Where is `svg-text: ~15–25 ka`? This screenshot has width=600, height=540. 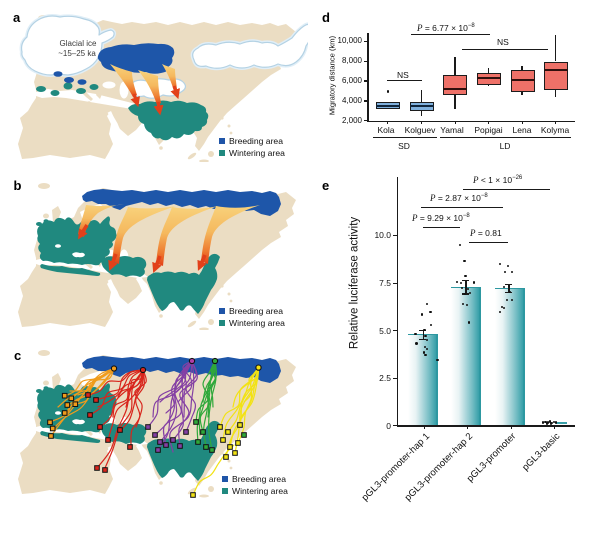 svg-text: ~15–25 ka is located at coordinates (77, 53).